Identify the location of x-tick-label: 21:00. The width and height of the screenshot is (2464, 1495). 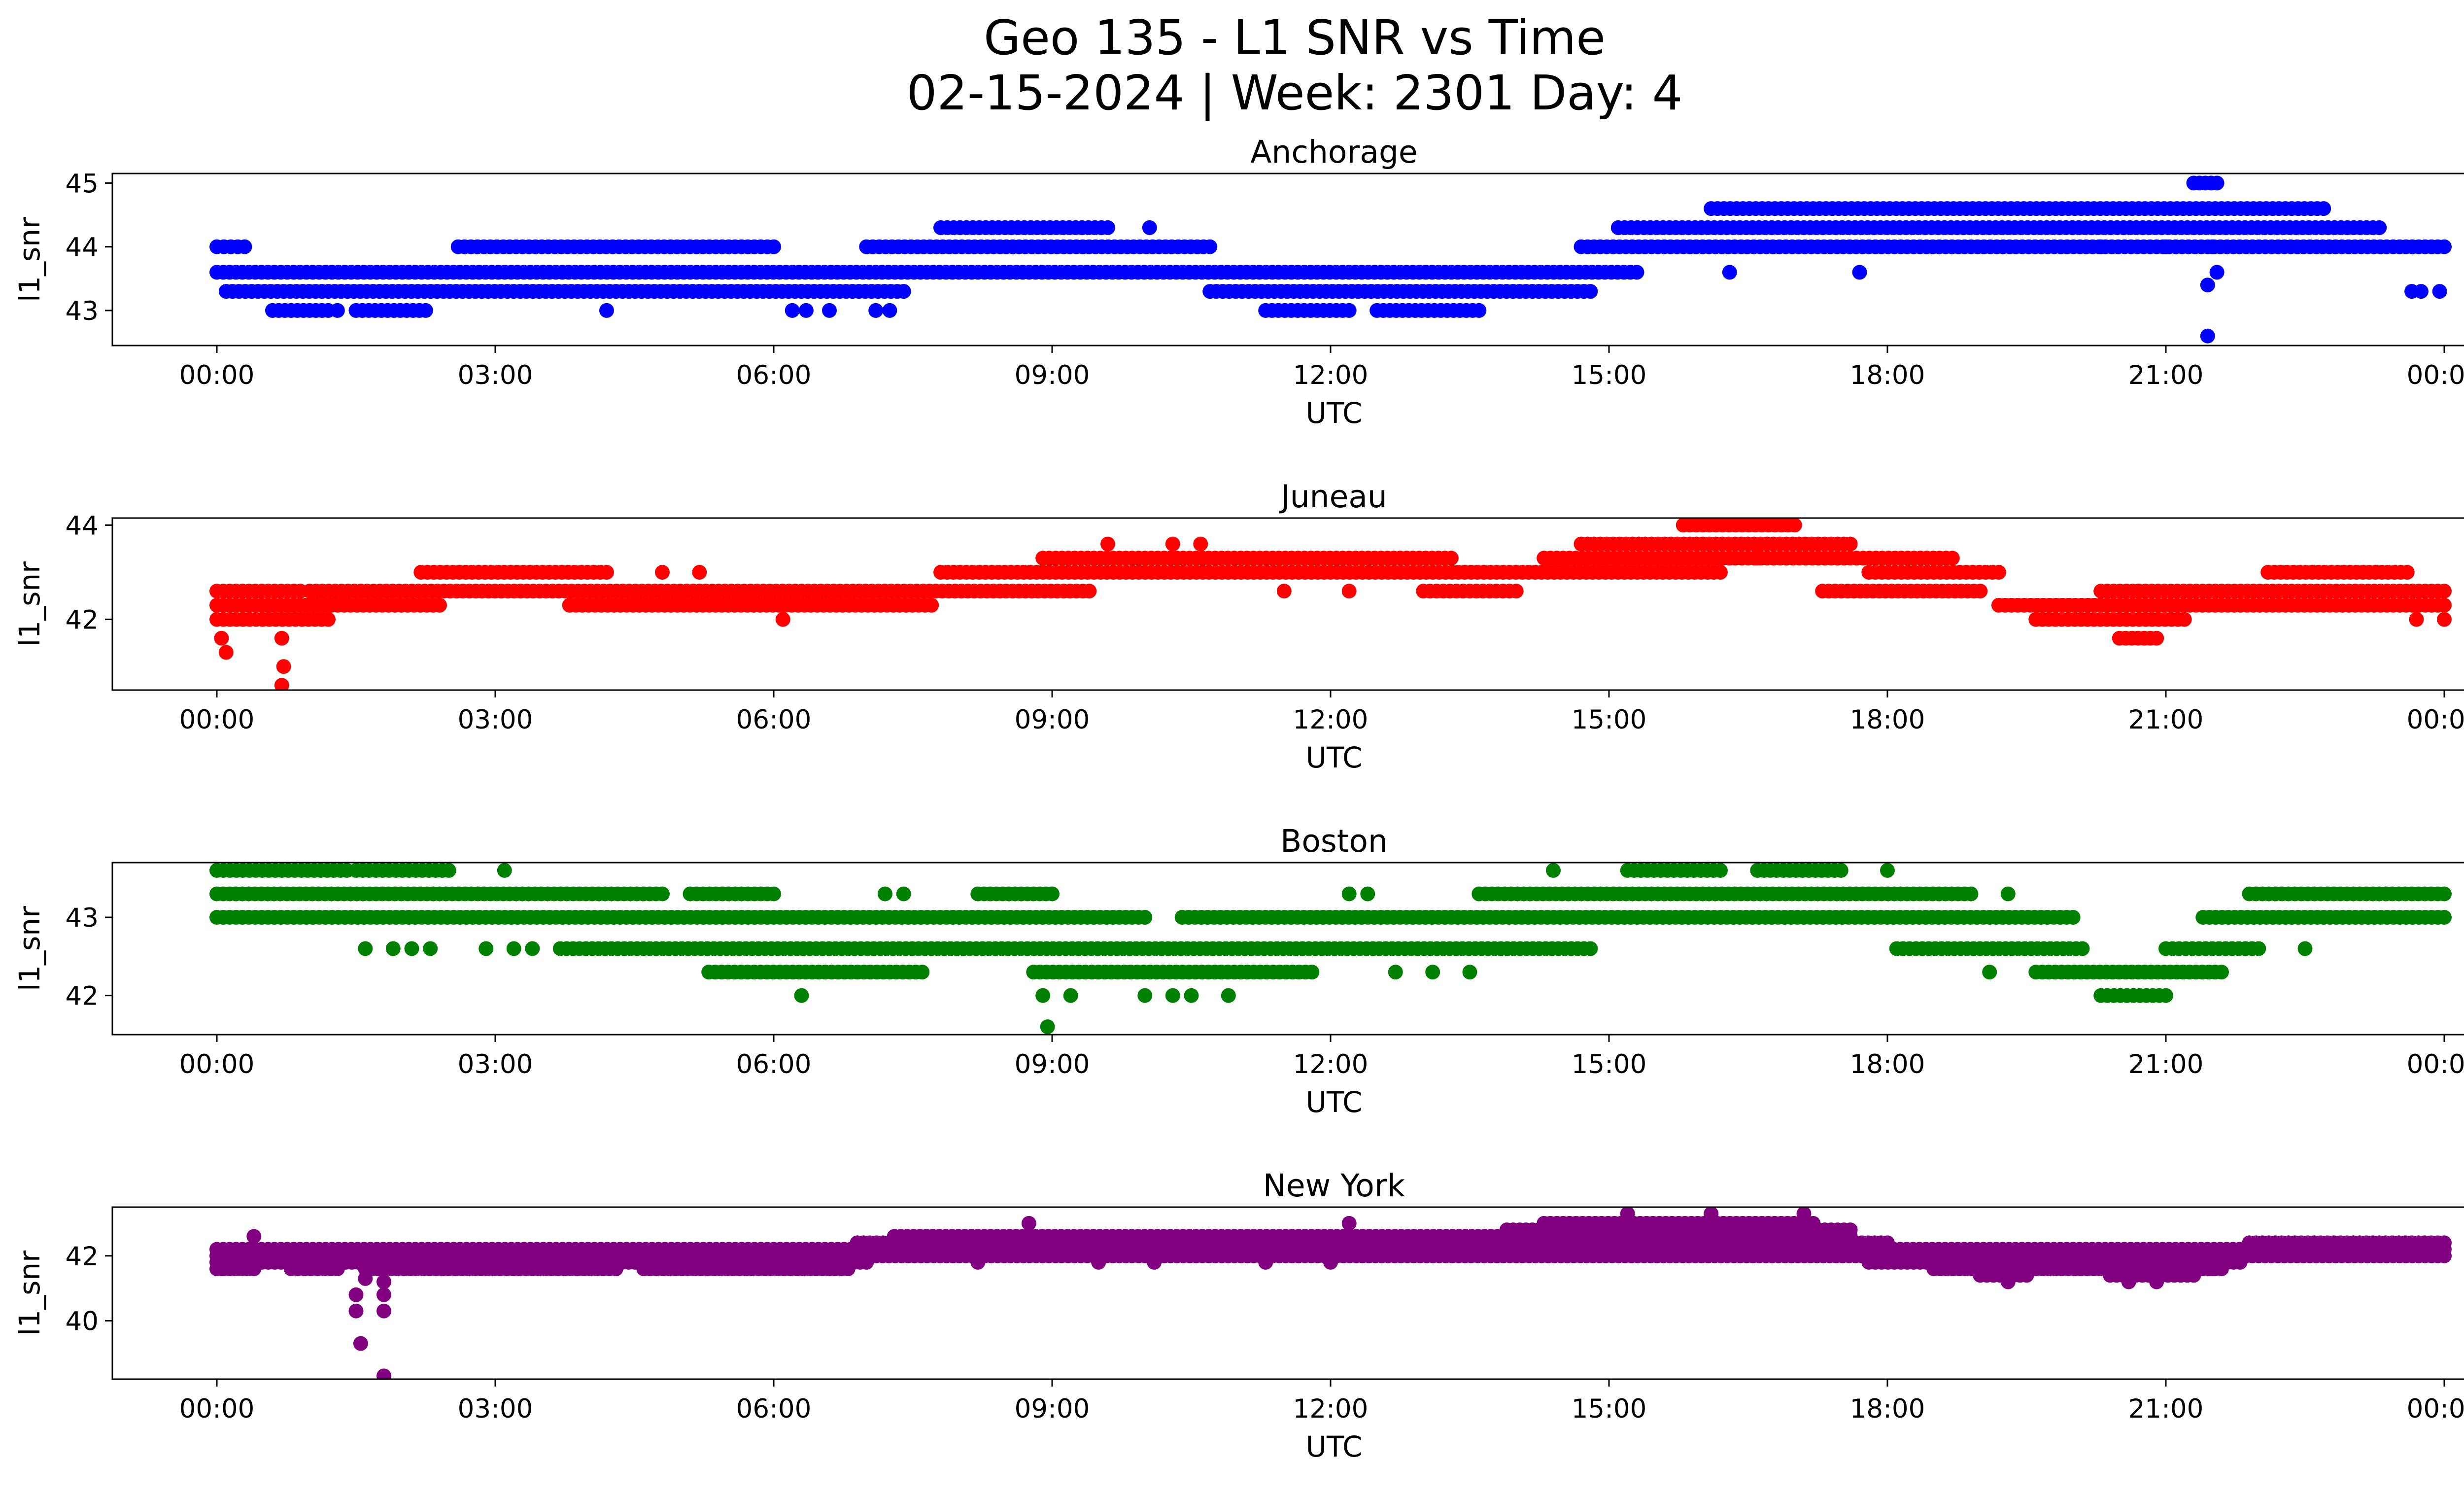
(2166, 1064).